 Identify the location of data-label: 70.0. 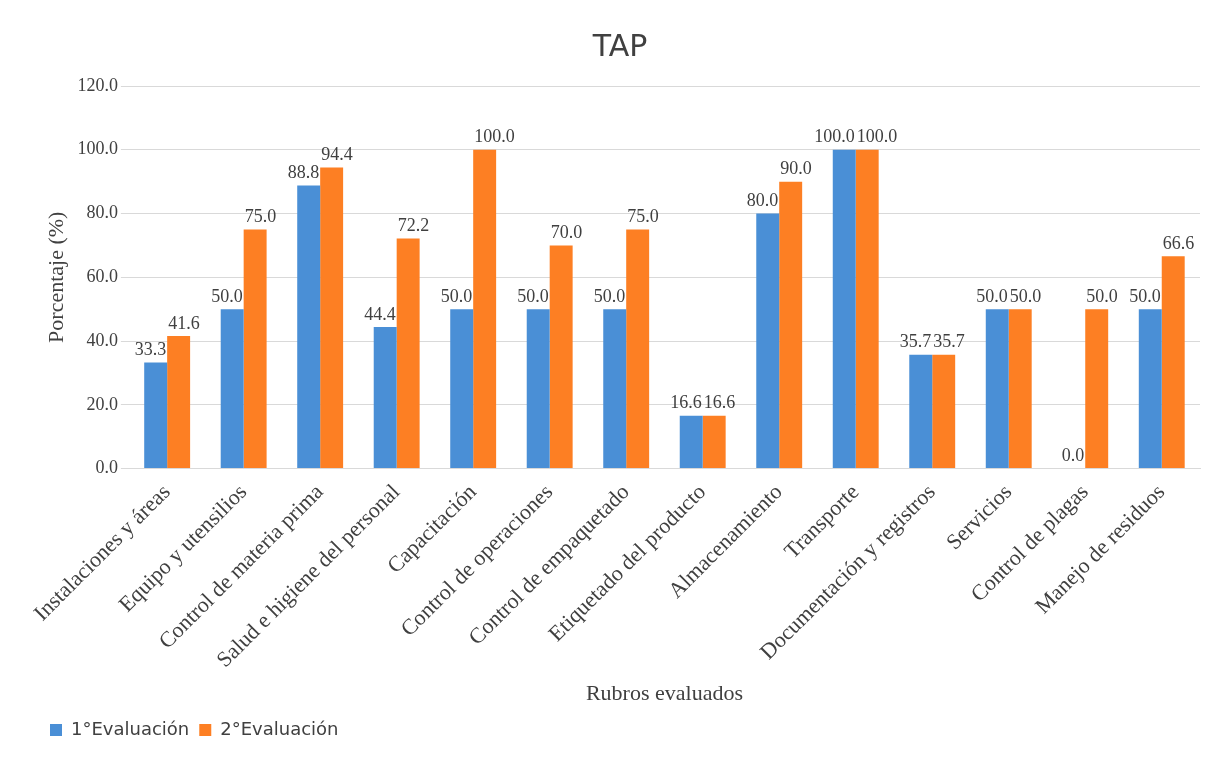
(566, 232).